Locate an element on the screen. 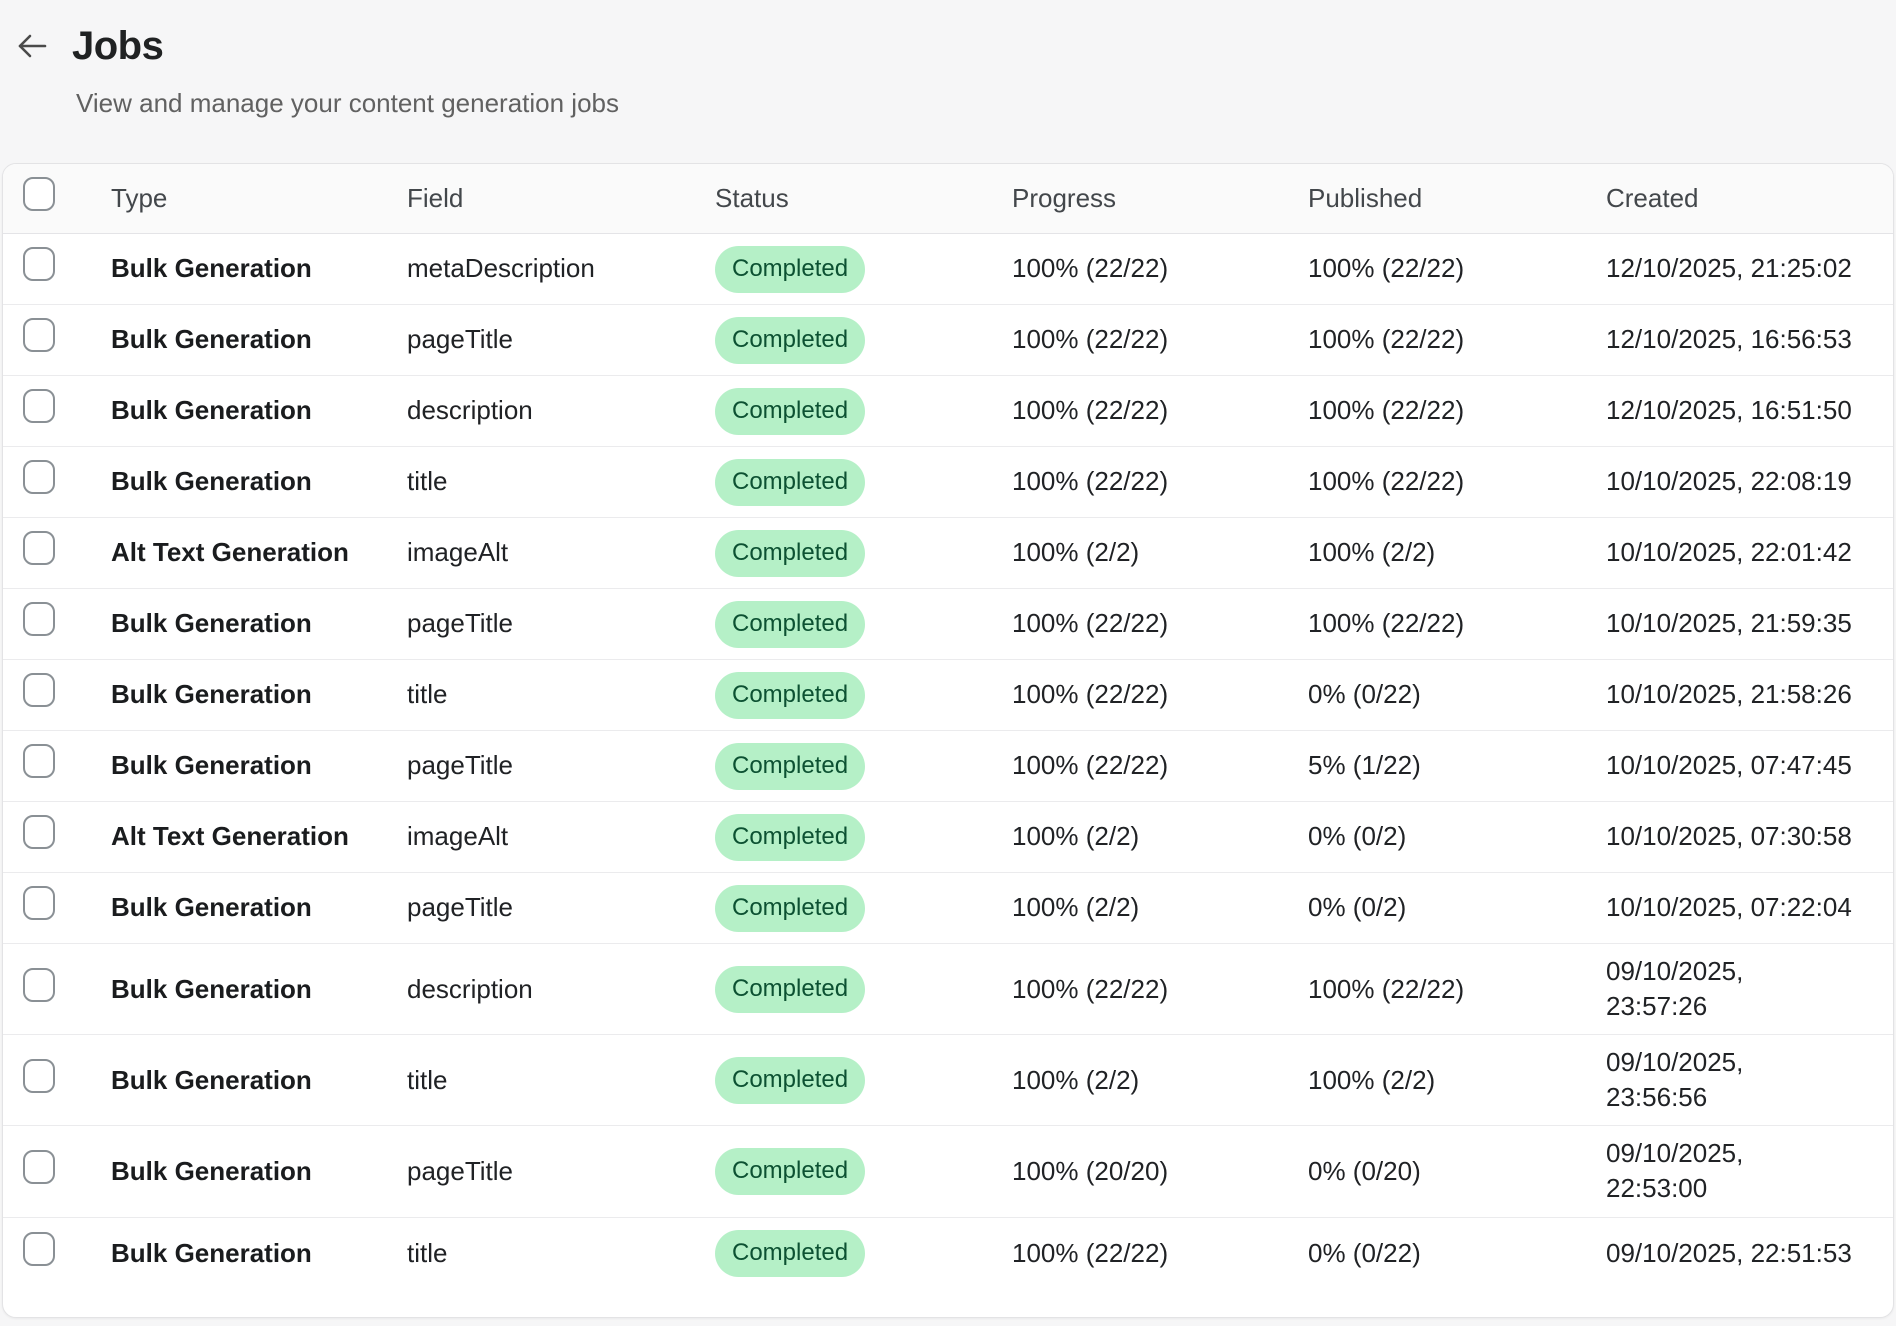 Image resolution: width=1896 pixels, height=1326 pixels. field-cell: metaDescription is located at coordinates (501, 268).